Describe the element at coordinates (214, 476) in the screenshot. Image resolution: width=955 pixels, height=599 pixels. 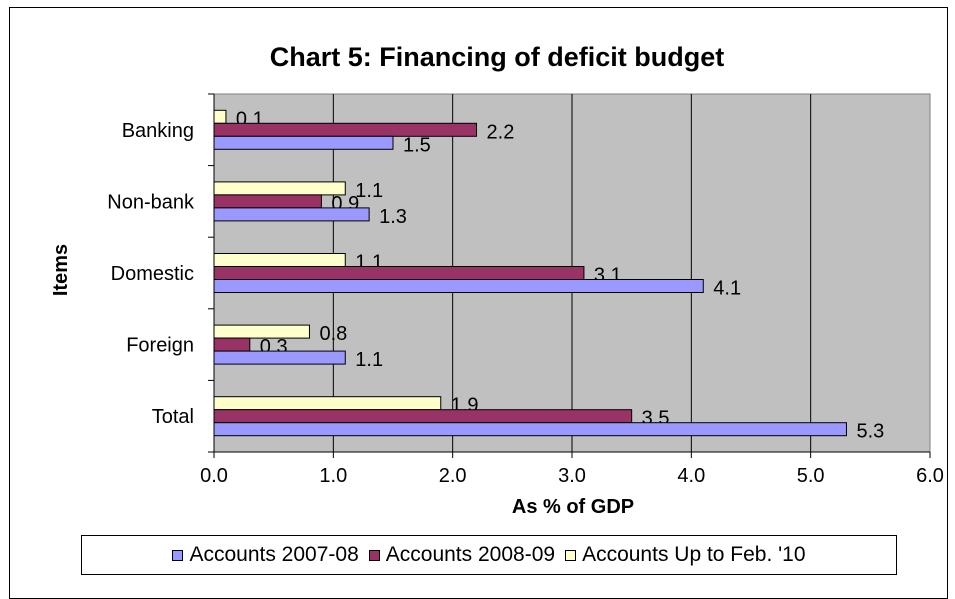
I see `x-tick-label: 0.0` at that location.